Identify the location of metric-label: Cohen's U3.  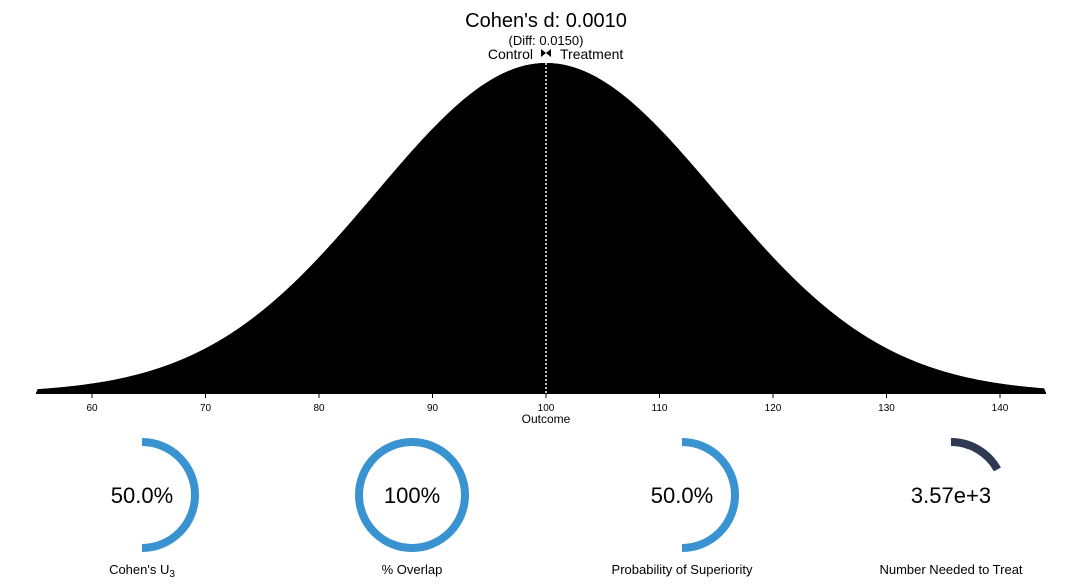
(142, 571).